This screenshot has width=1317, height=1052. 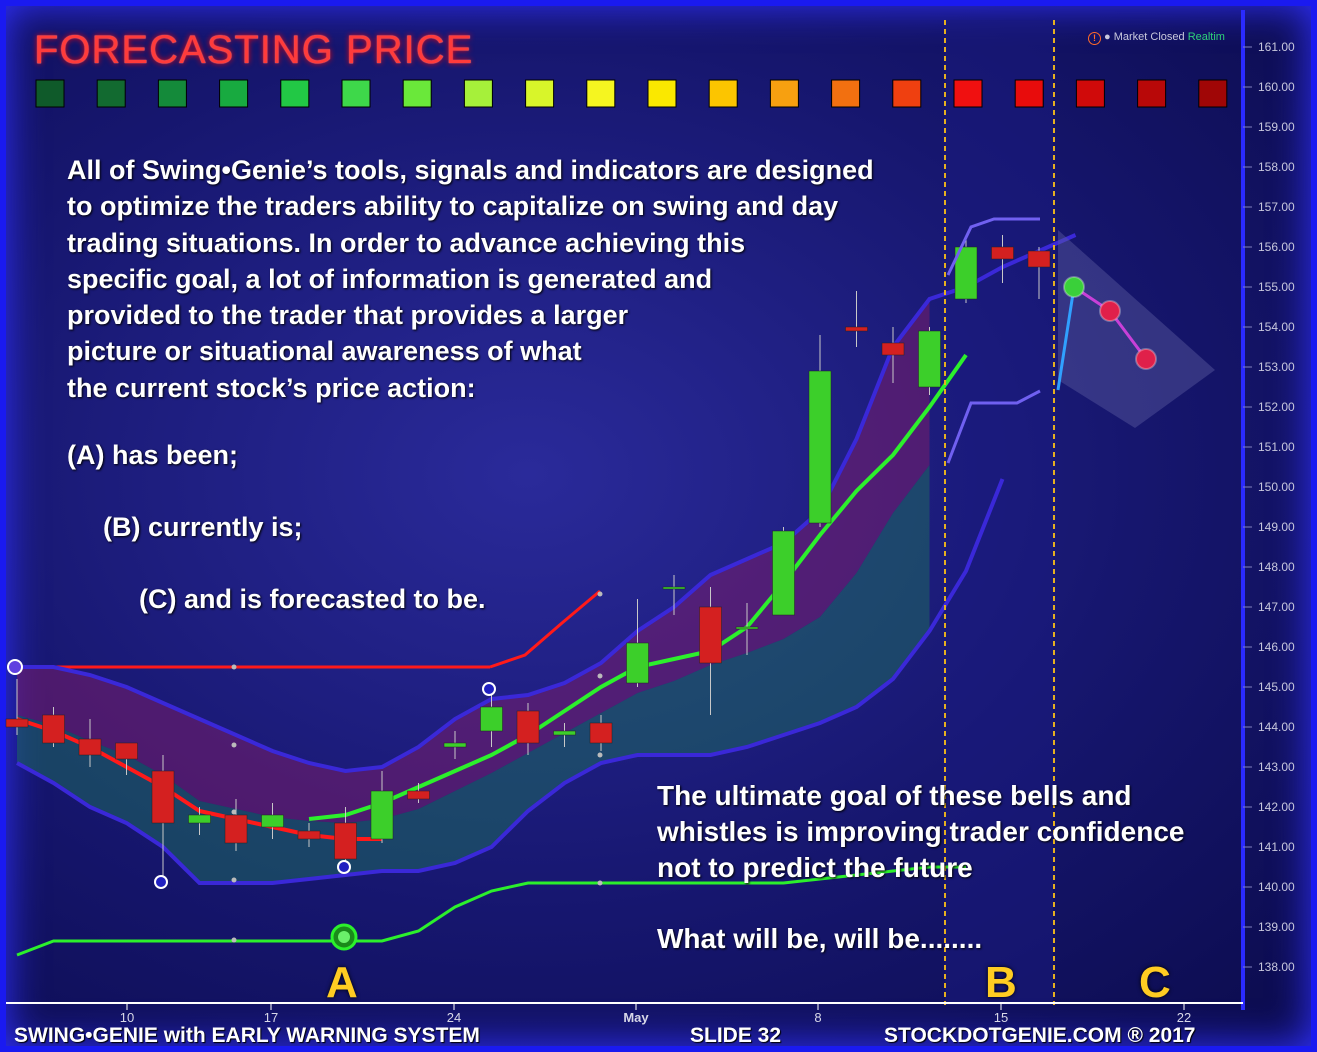 I want to click on green-support-line, so click(x=491, y=911).